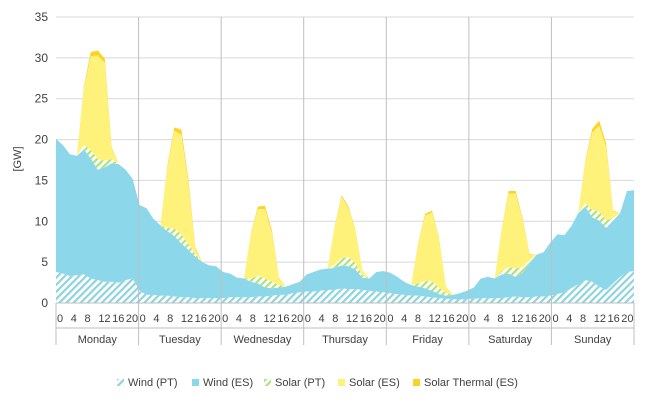  I want to click on y-tick-label: 20, so click(42, 140).